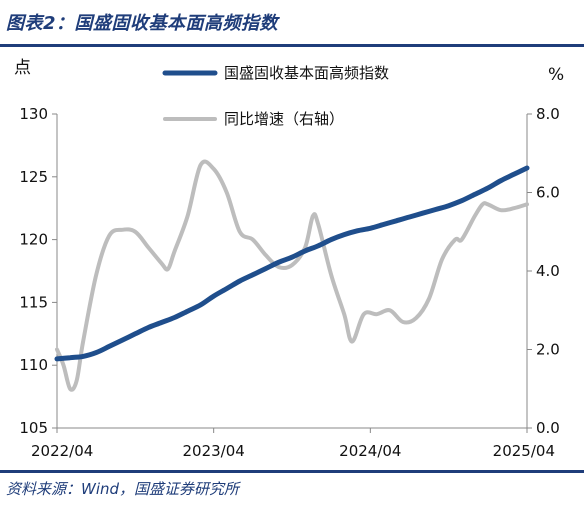 The height and width of the screenshot is (512, 584). What do you see at coordinates (548, 114) in the screenshot?
I see `right-y-tick-label: 8.0` at bounding box center [548, 114].